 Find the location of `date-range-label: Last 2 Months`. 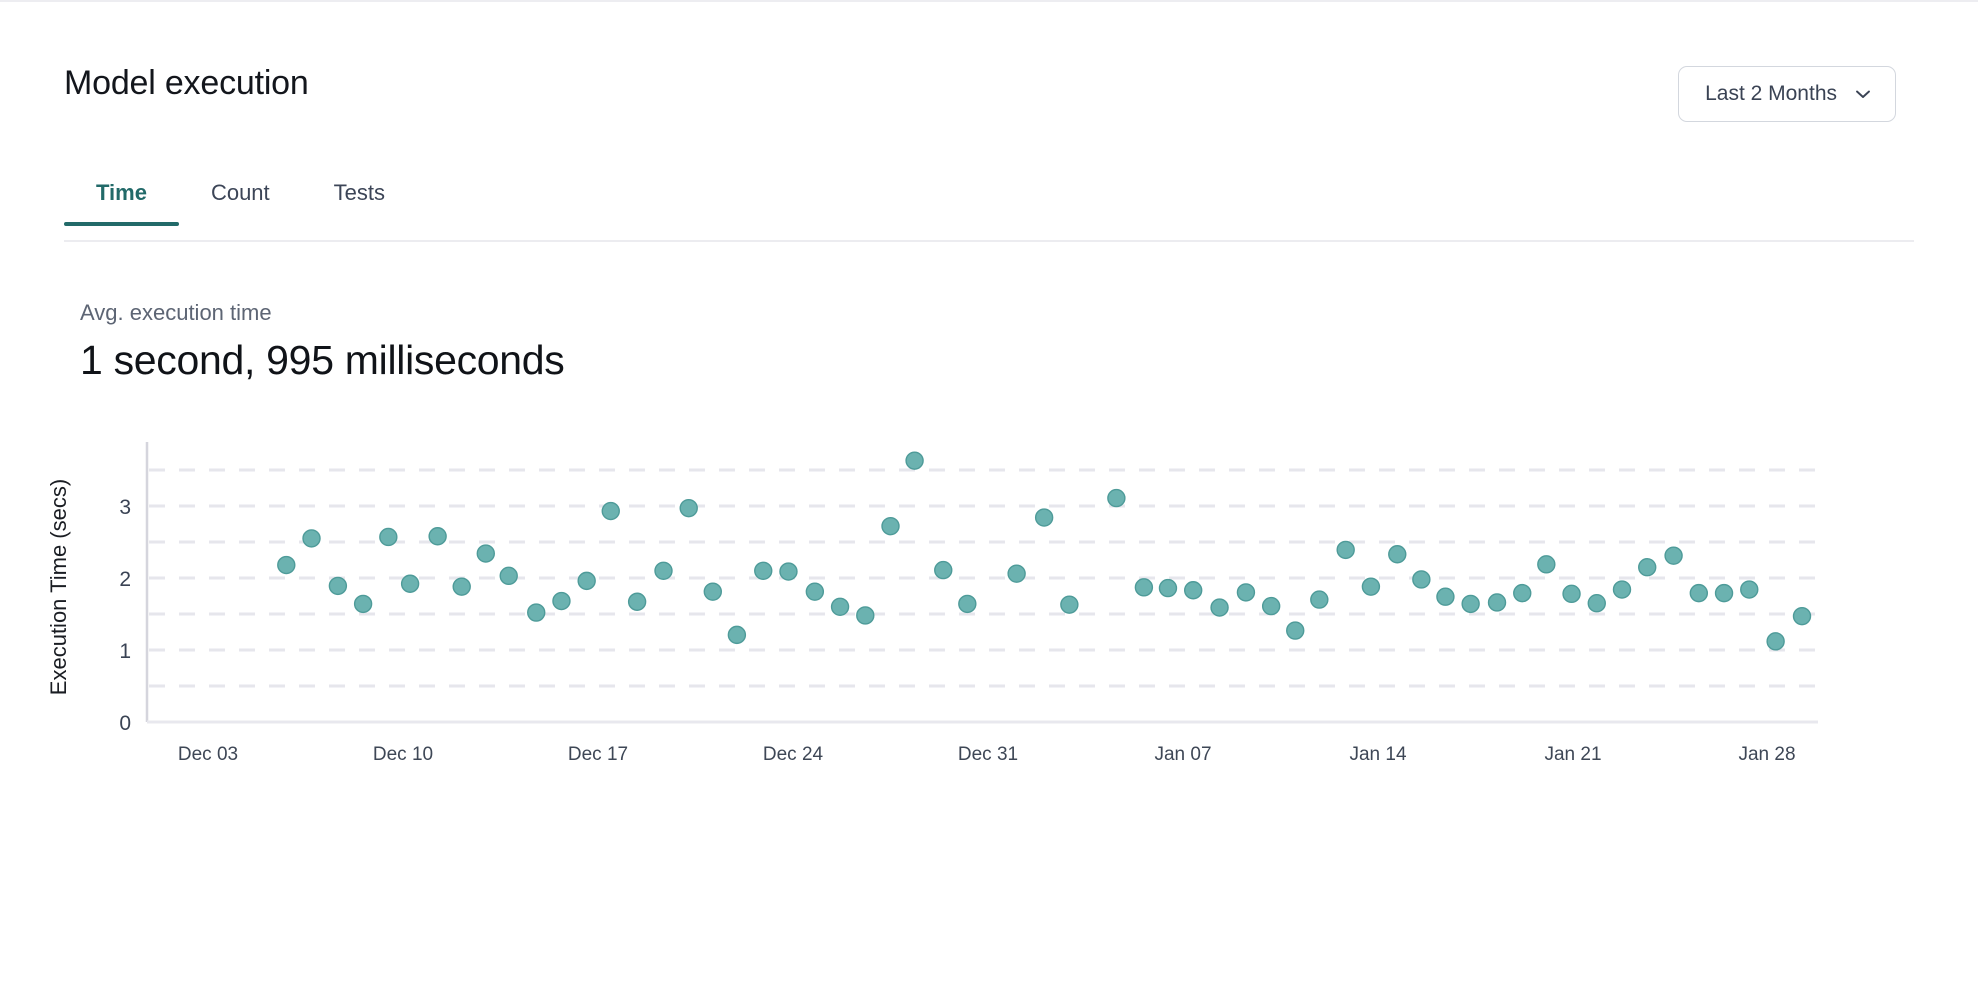

date-range-label: Last 2 Months is located at coordinates (1771, 93).